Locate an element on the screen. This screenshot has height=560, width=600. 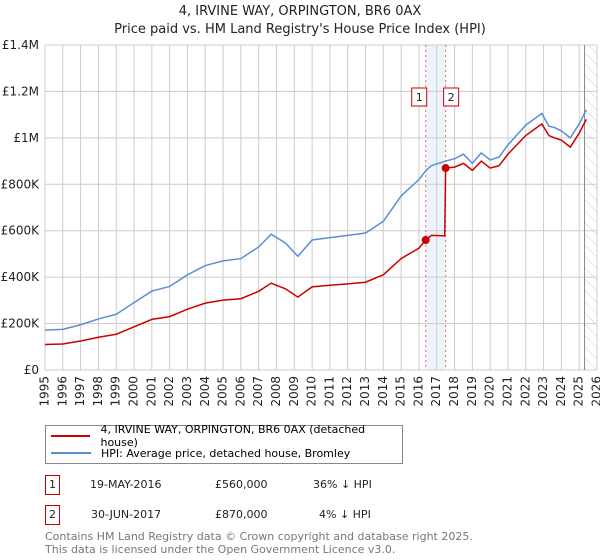
x-tick-label: 2022 is located at coordinates (525, 391).